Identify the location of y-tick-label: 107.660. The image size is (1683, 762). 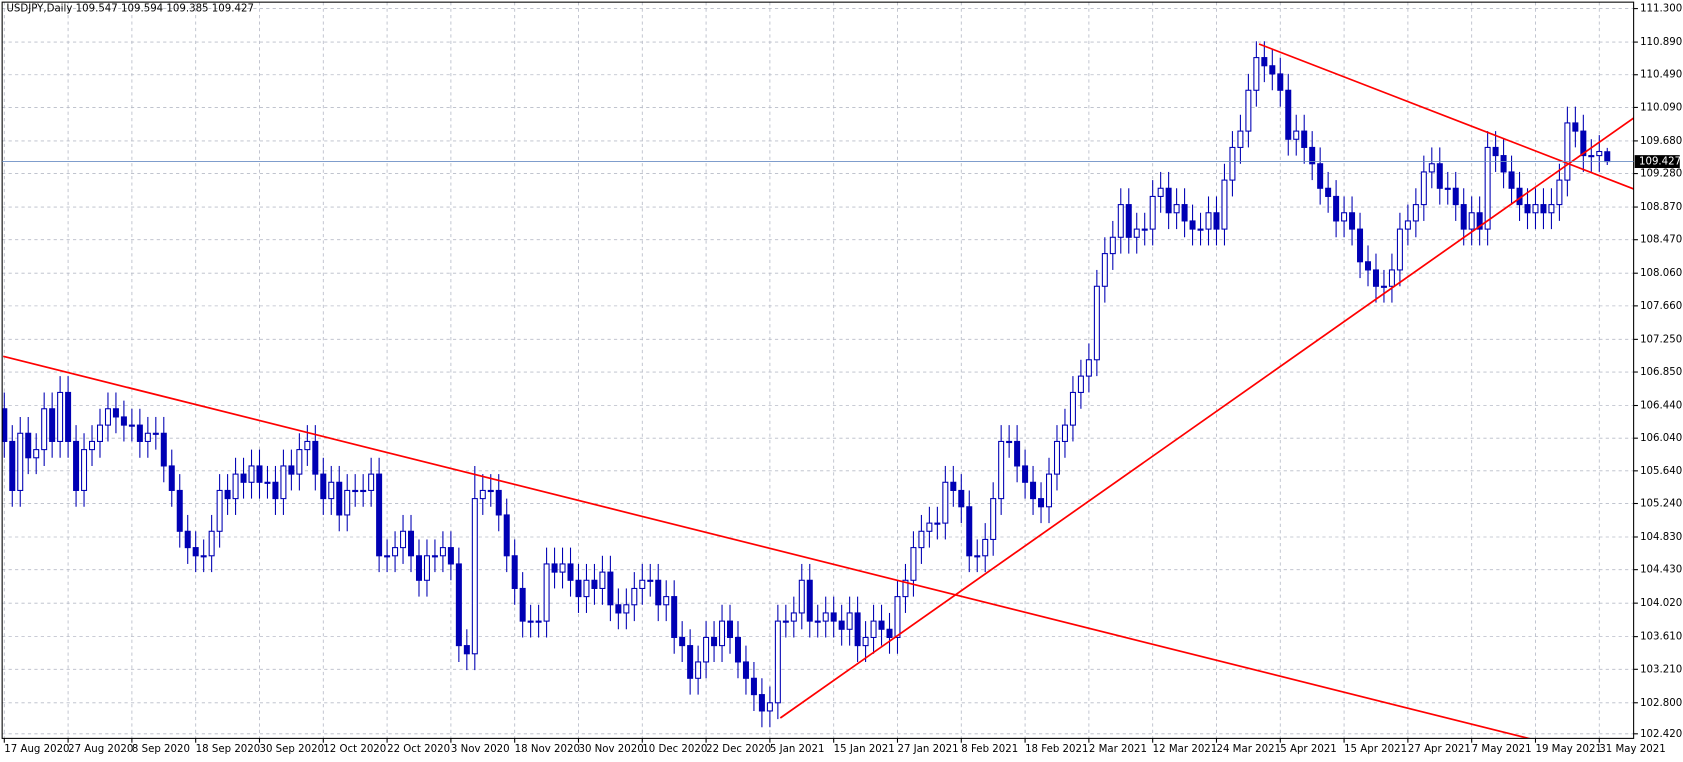
(1661, 306).